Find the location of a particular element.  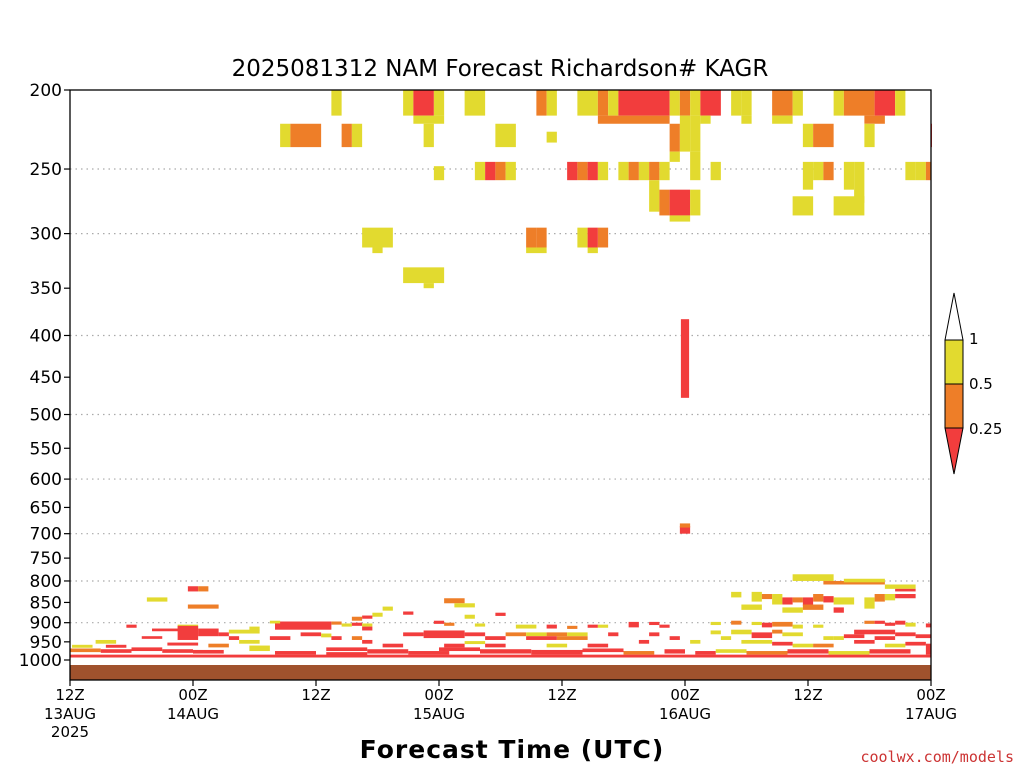

x-tick-label-6: 12Z is located at coordinates (807, 695).